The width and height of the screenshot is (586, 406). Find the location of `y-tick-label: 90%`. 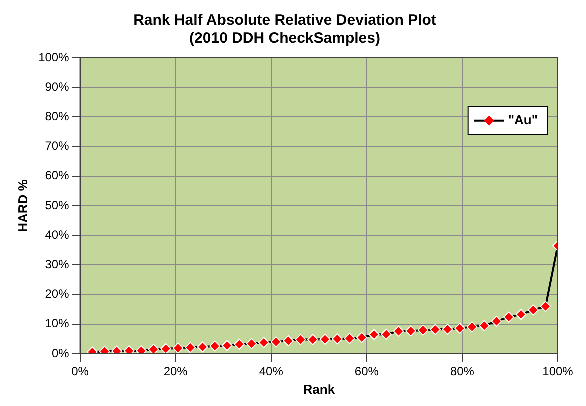

y-tick-label: 90% is located at coordinates (57, 87).